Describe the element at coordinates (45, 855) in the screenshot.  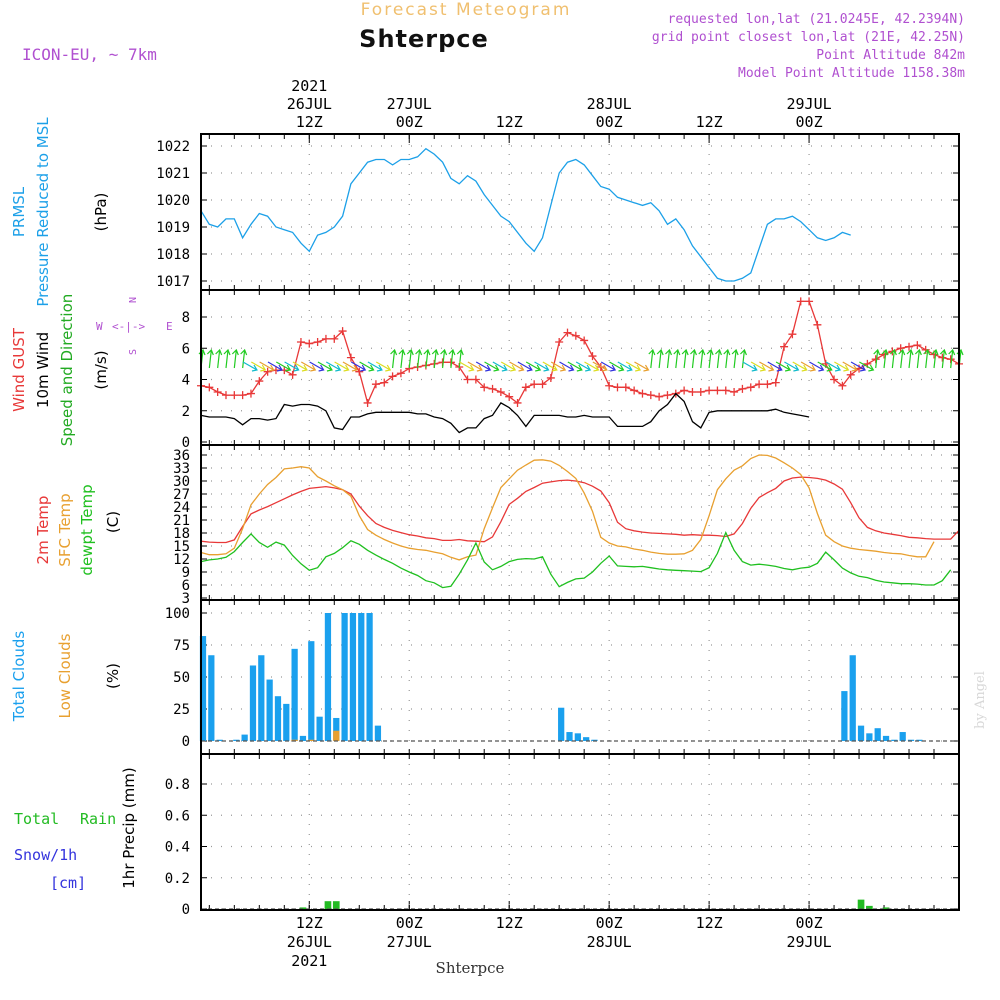
I see `snow-label: Snow/1h` at that location.